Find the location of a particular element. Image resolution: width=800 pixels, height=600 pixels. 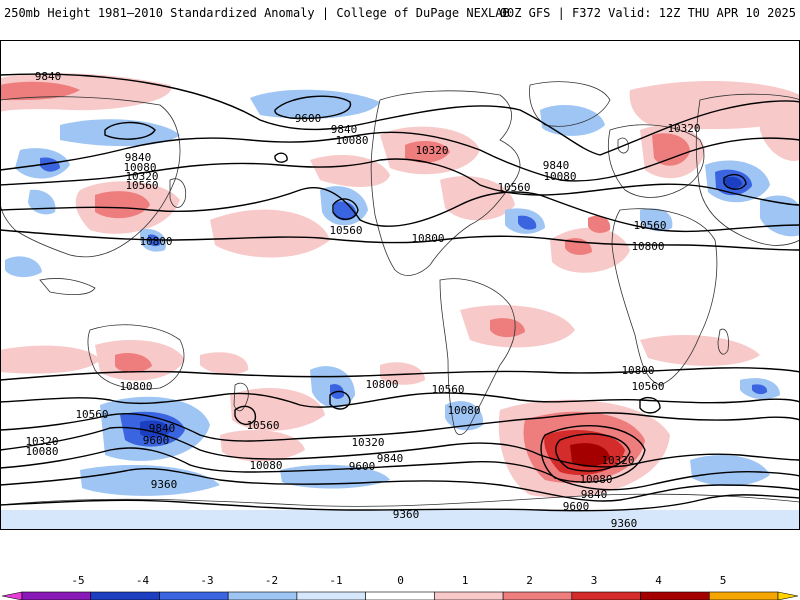

anom-pos-canada-core is located at coordinates (427, 151).